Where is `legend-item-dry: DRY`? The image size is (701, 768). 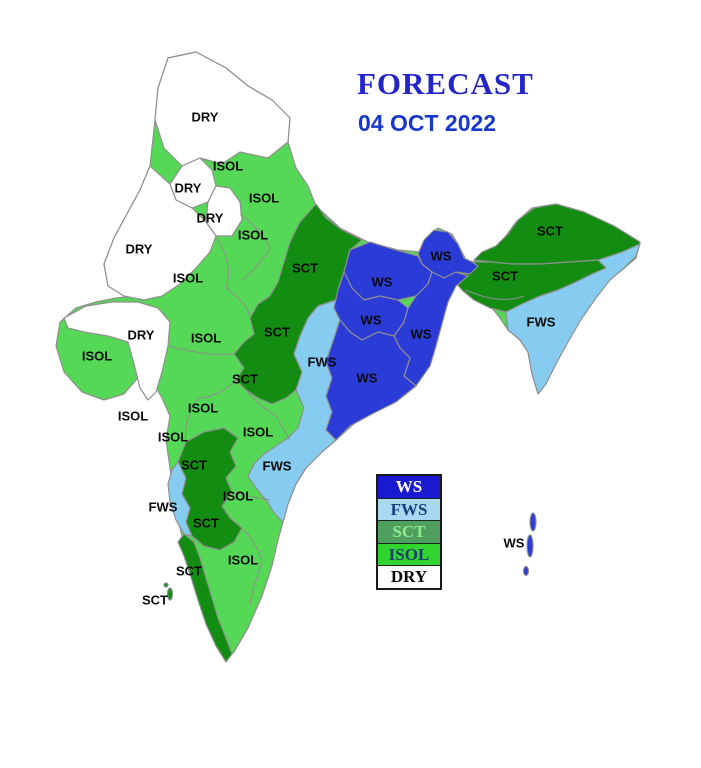
legend-item-dry: DRY is located at coordinates (409, 576).